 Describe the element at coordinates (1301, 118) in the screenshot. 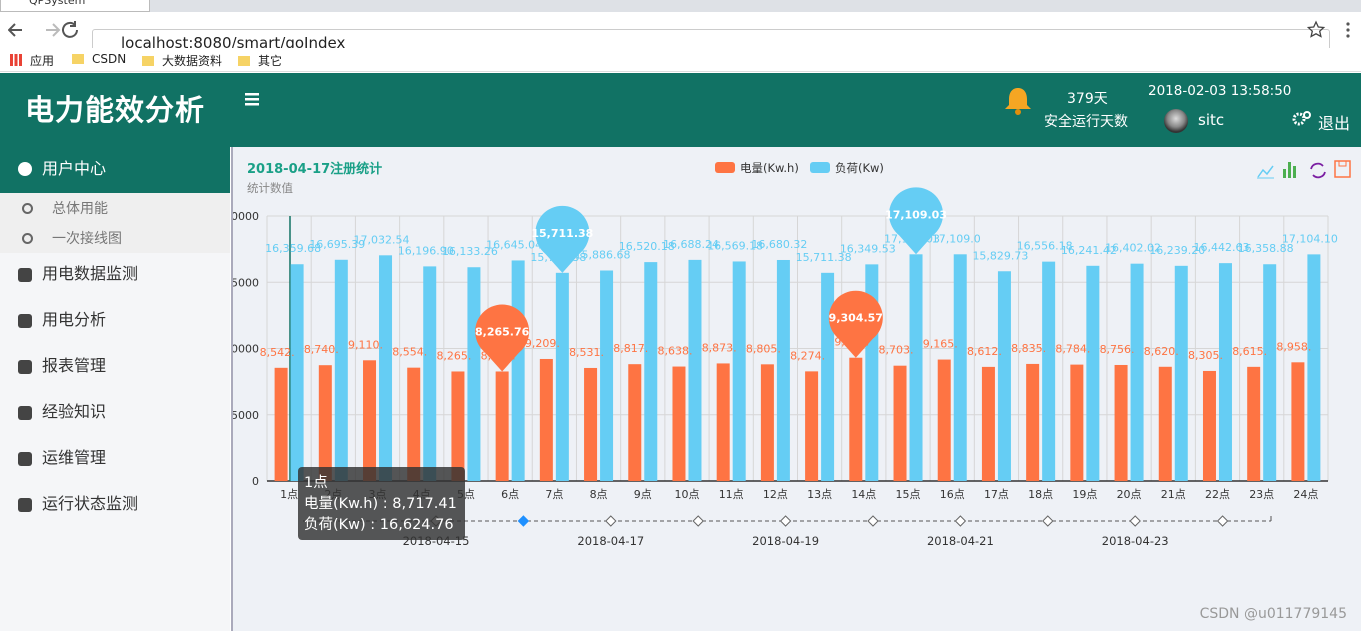

I see `gear-icon` at that location.